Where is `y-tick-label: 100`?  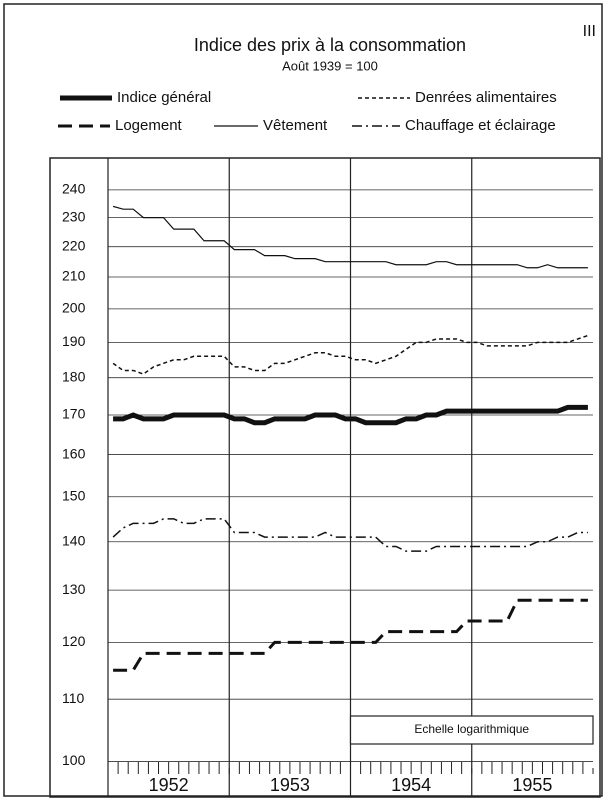 y-tick-label: 100 is located at coordinates (74, 760).